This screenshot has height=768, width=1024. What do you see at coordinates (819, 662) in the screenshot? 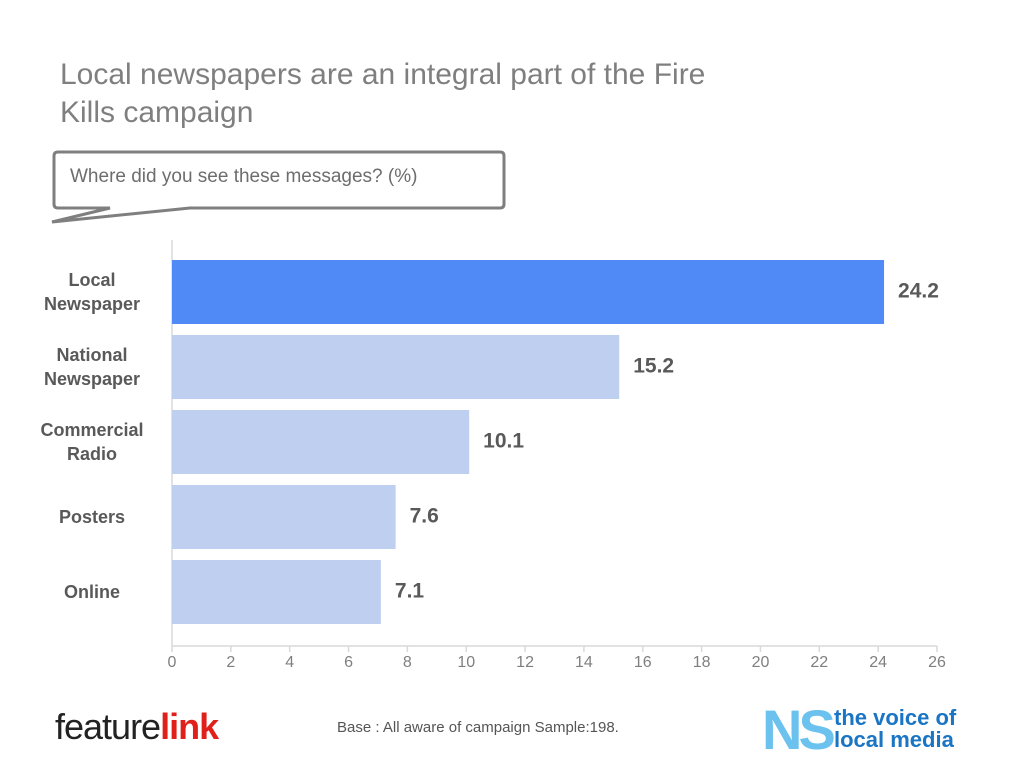
I see `x-tick-label: 22` at bounding box center [819, 662].